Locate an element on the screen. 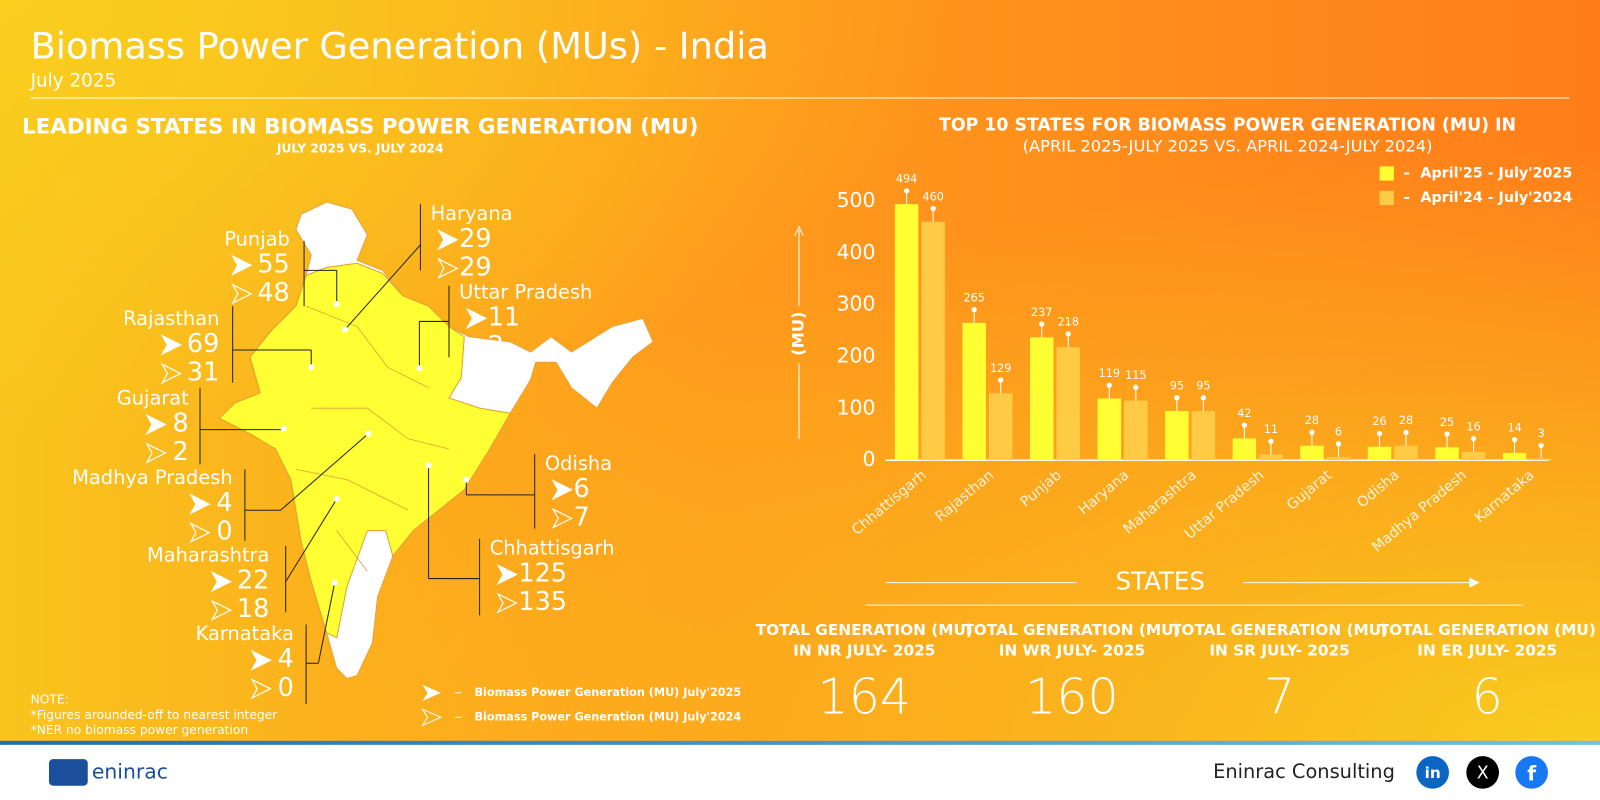  value-label: 14 is located at coordinates (1514, 427).